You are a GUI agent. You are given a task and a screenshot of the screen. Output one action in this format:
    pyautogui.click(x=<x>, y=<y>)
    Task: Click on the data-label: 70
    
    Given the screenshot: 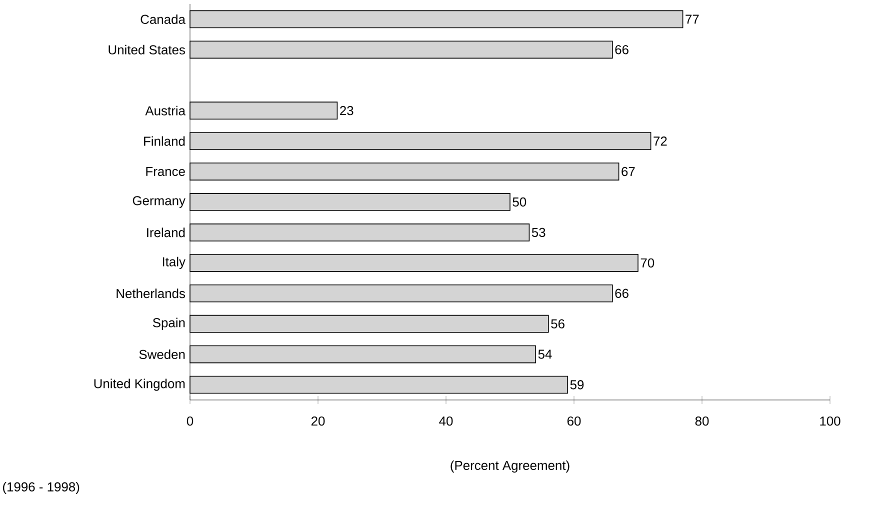 What is the action you would take?
    pyautogui.click(x=647, y=263)
    